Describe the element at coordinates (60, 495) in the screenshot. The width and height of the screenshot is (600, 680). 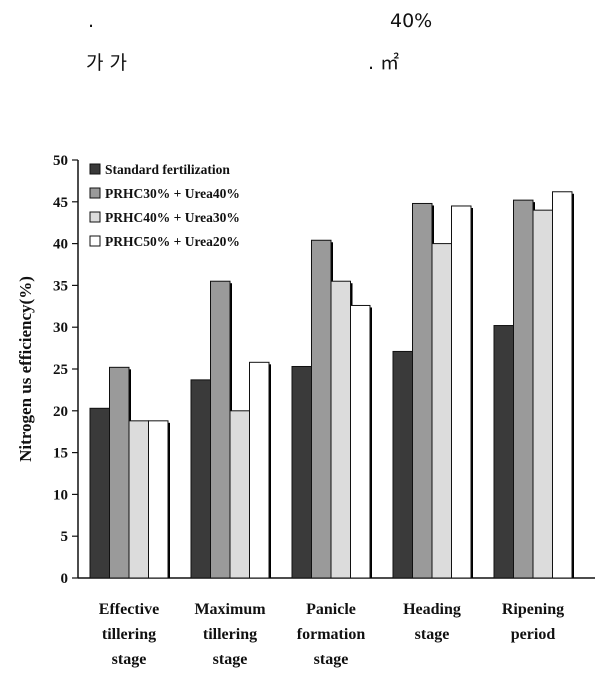
I see `y-tick-label: 10` at that location.